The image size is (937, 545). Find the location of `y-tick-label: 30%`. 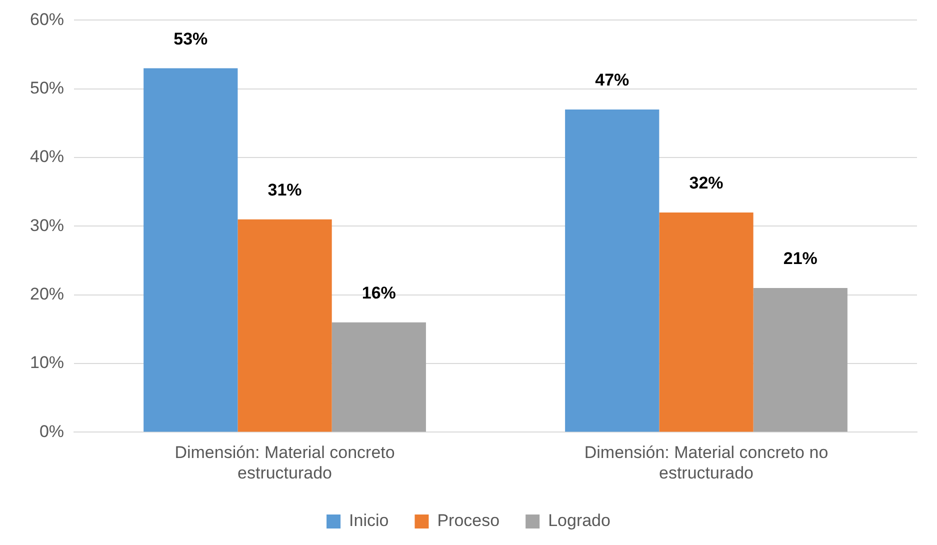

y-tick-label: 30% is located at coordinates (47, 225).